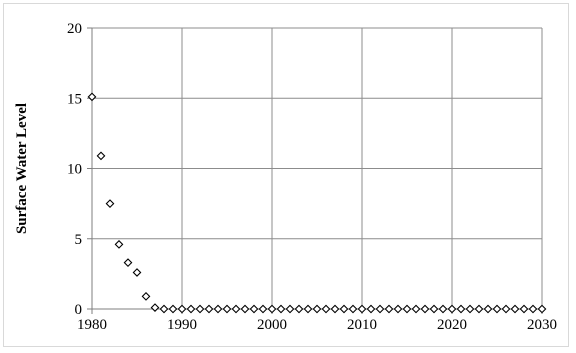 This screenshot has width=576, height=353. What do you see at coordinates (74, 29) in the screenshot?
I see `y-tick-label: 20` at bounding box center [74, 29].